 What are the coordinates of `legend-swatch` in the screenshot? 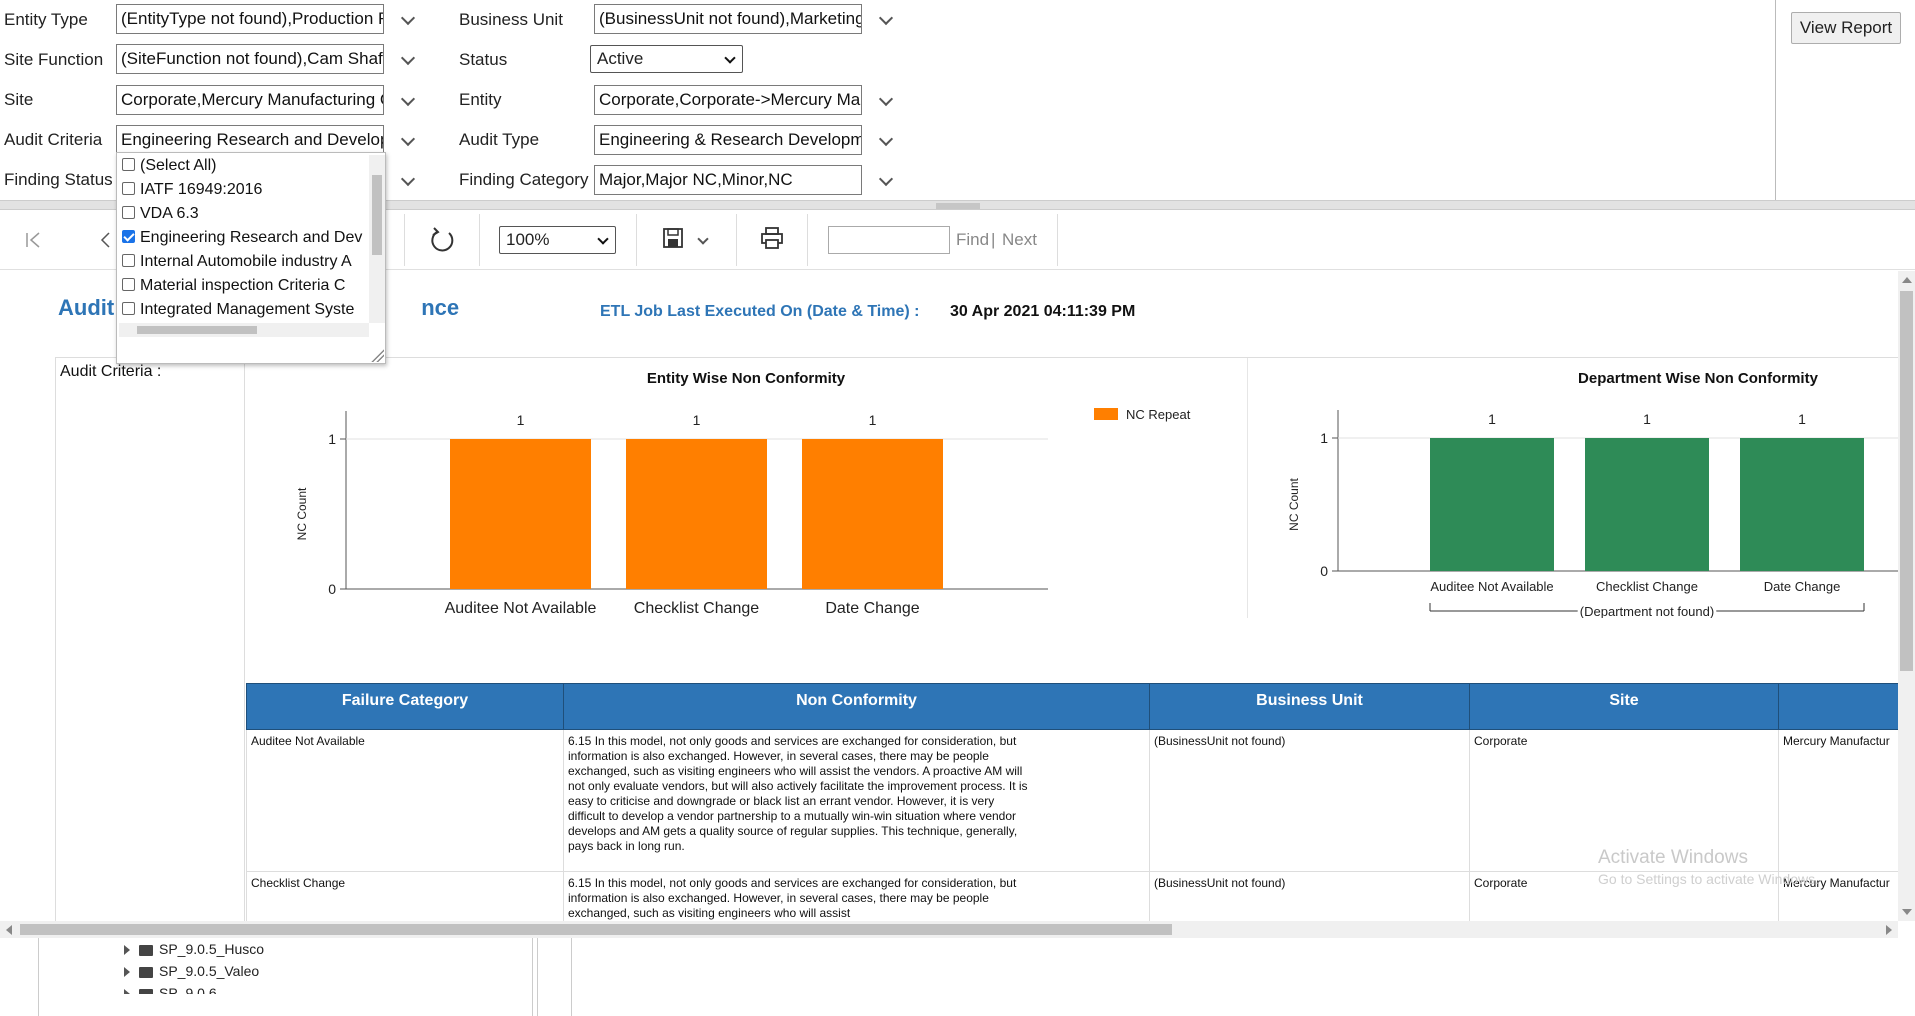 It's located at (1106, 414).